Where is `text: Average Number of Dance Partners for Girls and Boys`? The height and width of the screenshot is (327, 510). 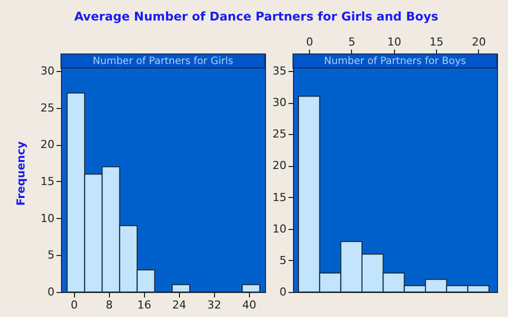 text: Average Number of Dance Partners for Girls and Boys is located at coordinates (256, 17).